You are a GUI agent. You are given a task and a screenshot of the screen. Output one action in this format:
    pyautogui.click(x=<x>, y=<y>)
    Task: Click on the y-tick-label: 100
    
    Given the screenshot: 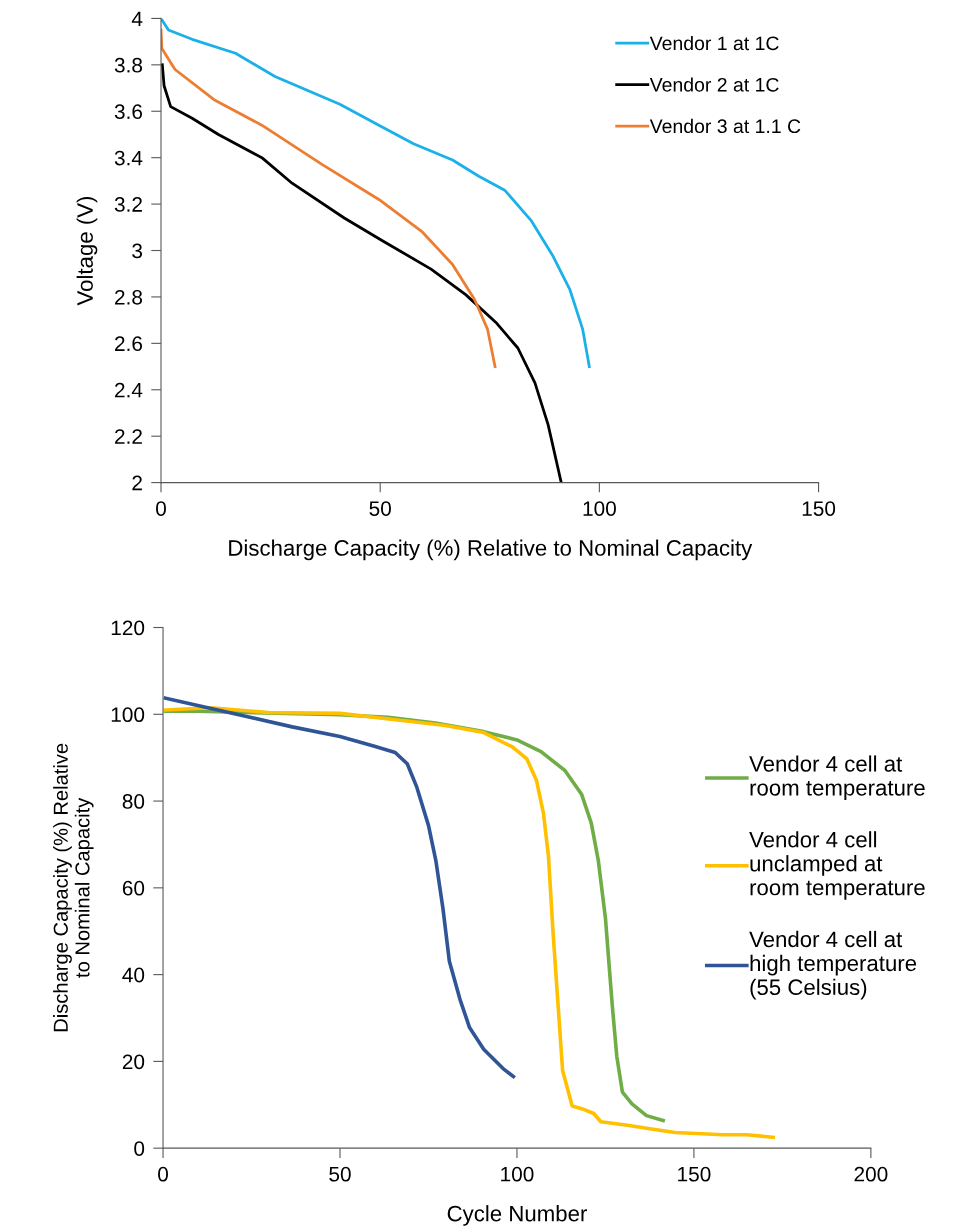 What is the action you would take?
    pyautogui.click(x=128, y=715)
    